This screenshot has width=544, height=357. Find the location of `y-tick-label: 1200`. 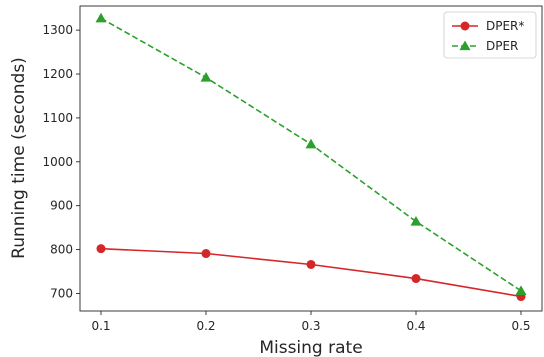

y-tick-label: 1200 is located at coordinates (57, 74).